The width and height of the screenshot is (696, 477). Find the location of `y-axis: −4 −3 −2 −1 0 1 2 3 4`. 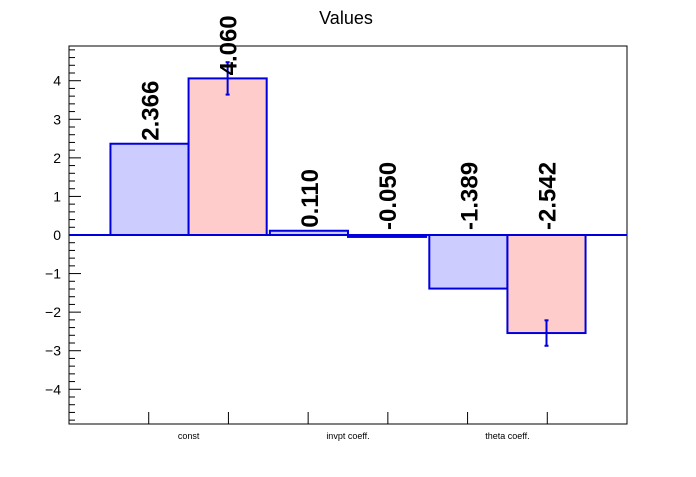

y-axis: −4 −3 −2 −1 0 1 2 3 4 is located at coordinates (63, 235).